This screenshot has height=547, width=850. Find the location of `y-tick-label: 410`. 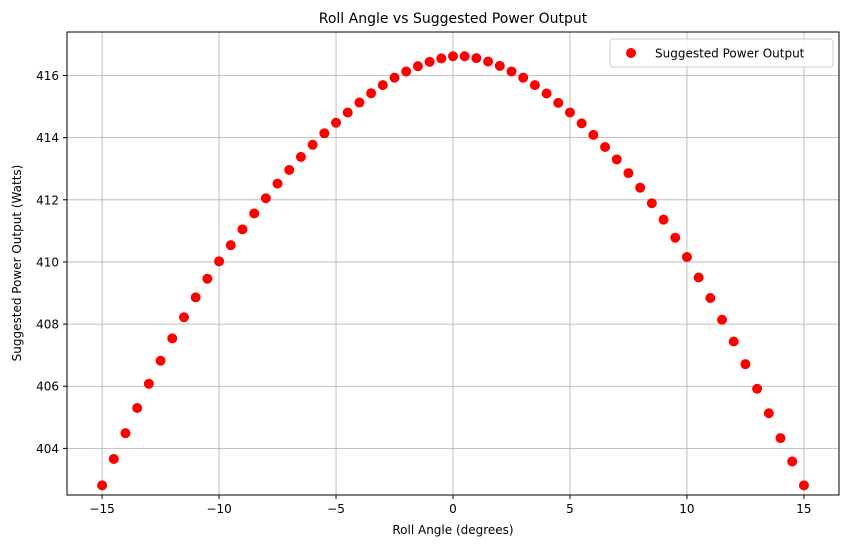

y-tick-label: 410 is located at coordinates (47, 262).